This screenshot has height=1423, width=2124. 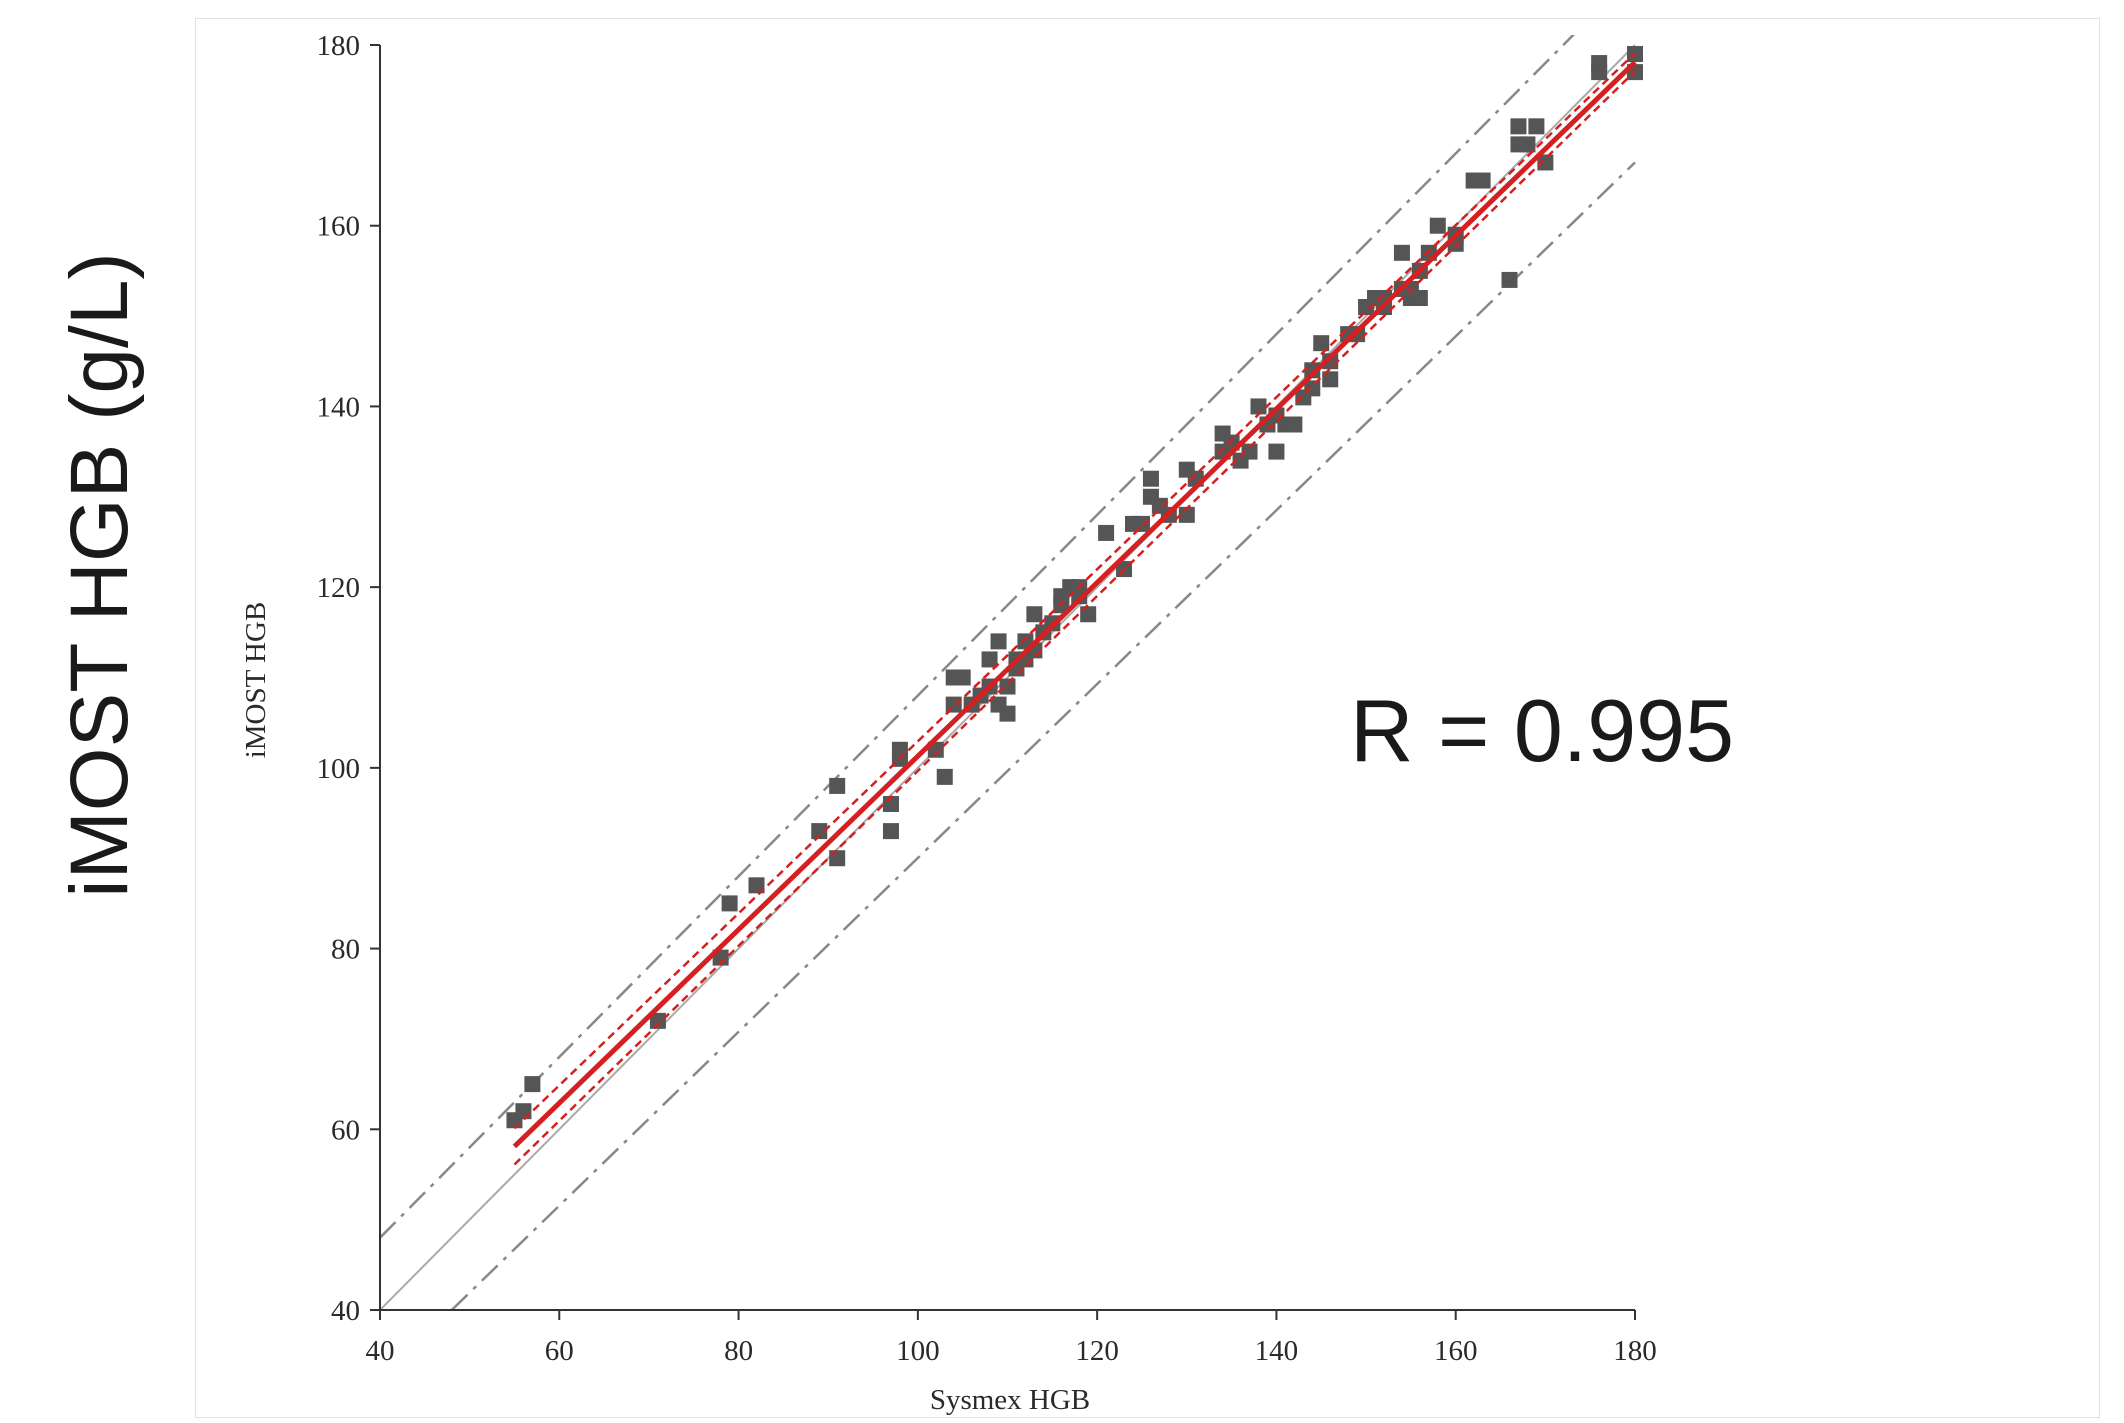 What do you see at coordinates (339, 227) in the screenshot?
I see `y-tick-label: 160` at bounding box center [339, 227].